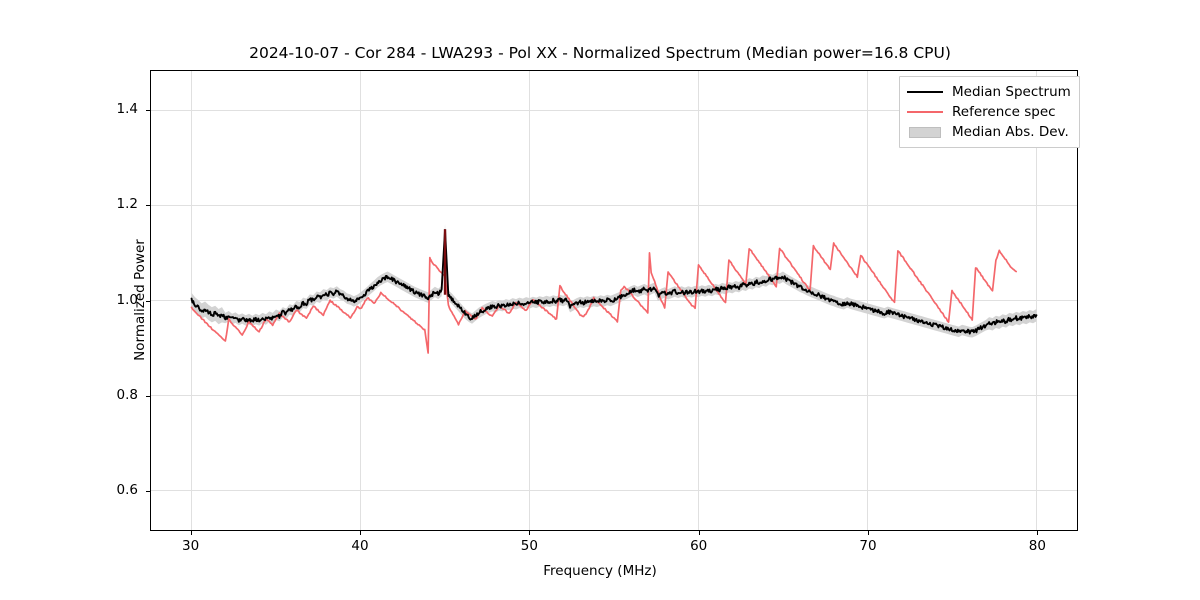 This screenshot has height=600, width=1200. I want to click on y-tick-label: 1.4, so click(127, 108).